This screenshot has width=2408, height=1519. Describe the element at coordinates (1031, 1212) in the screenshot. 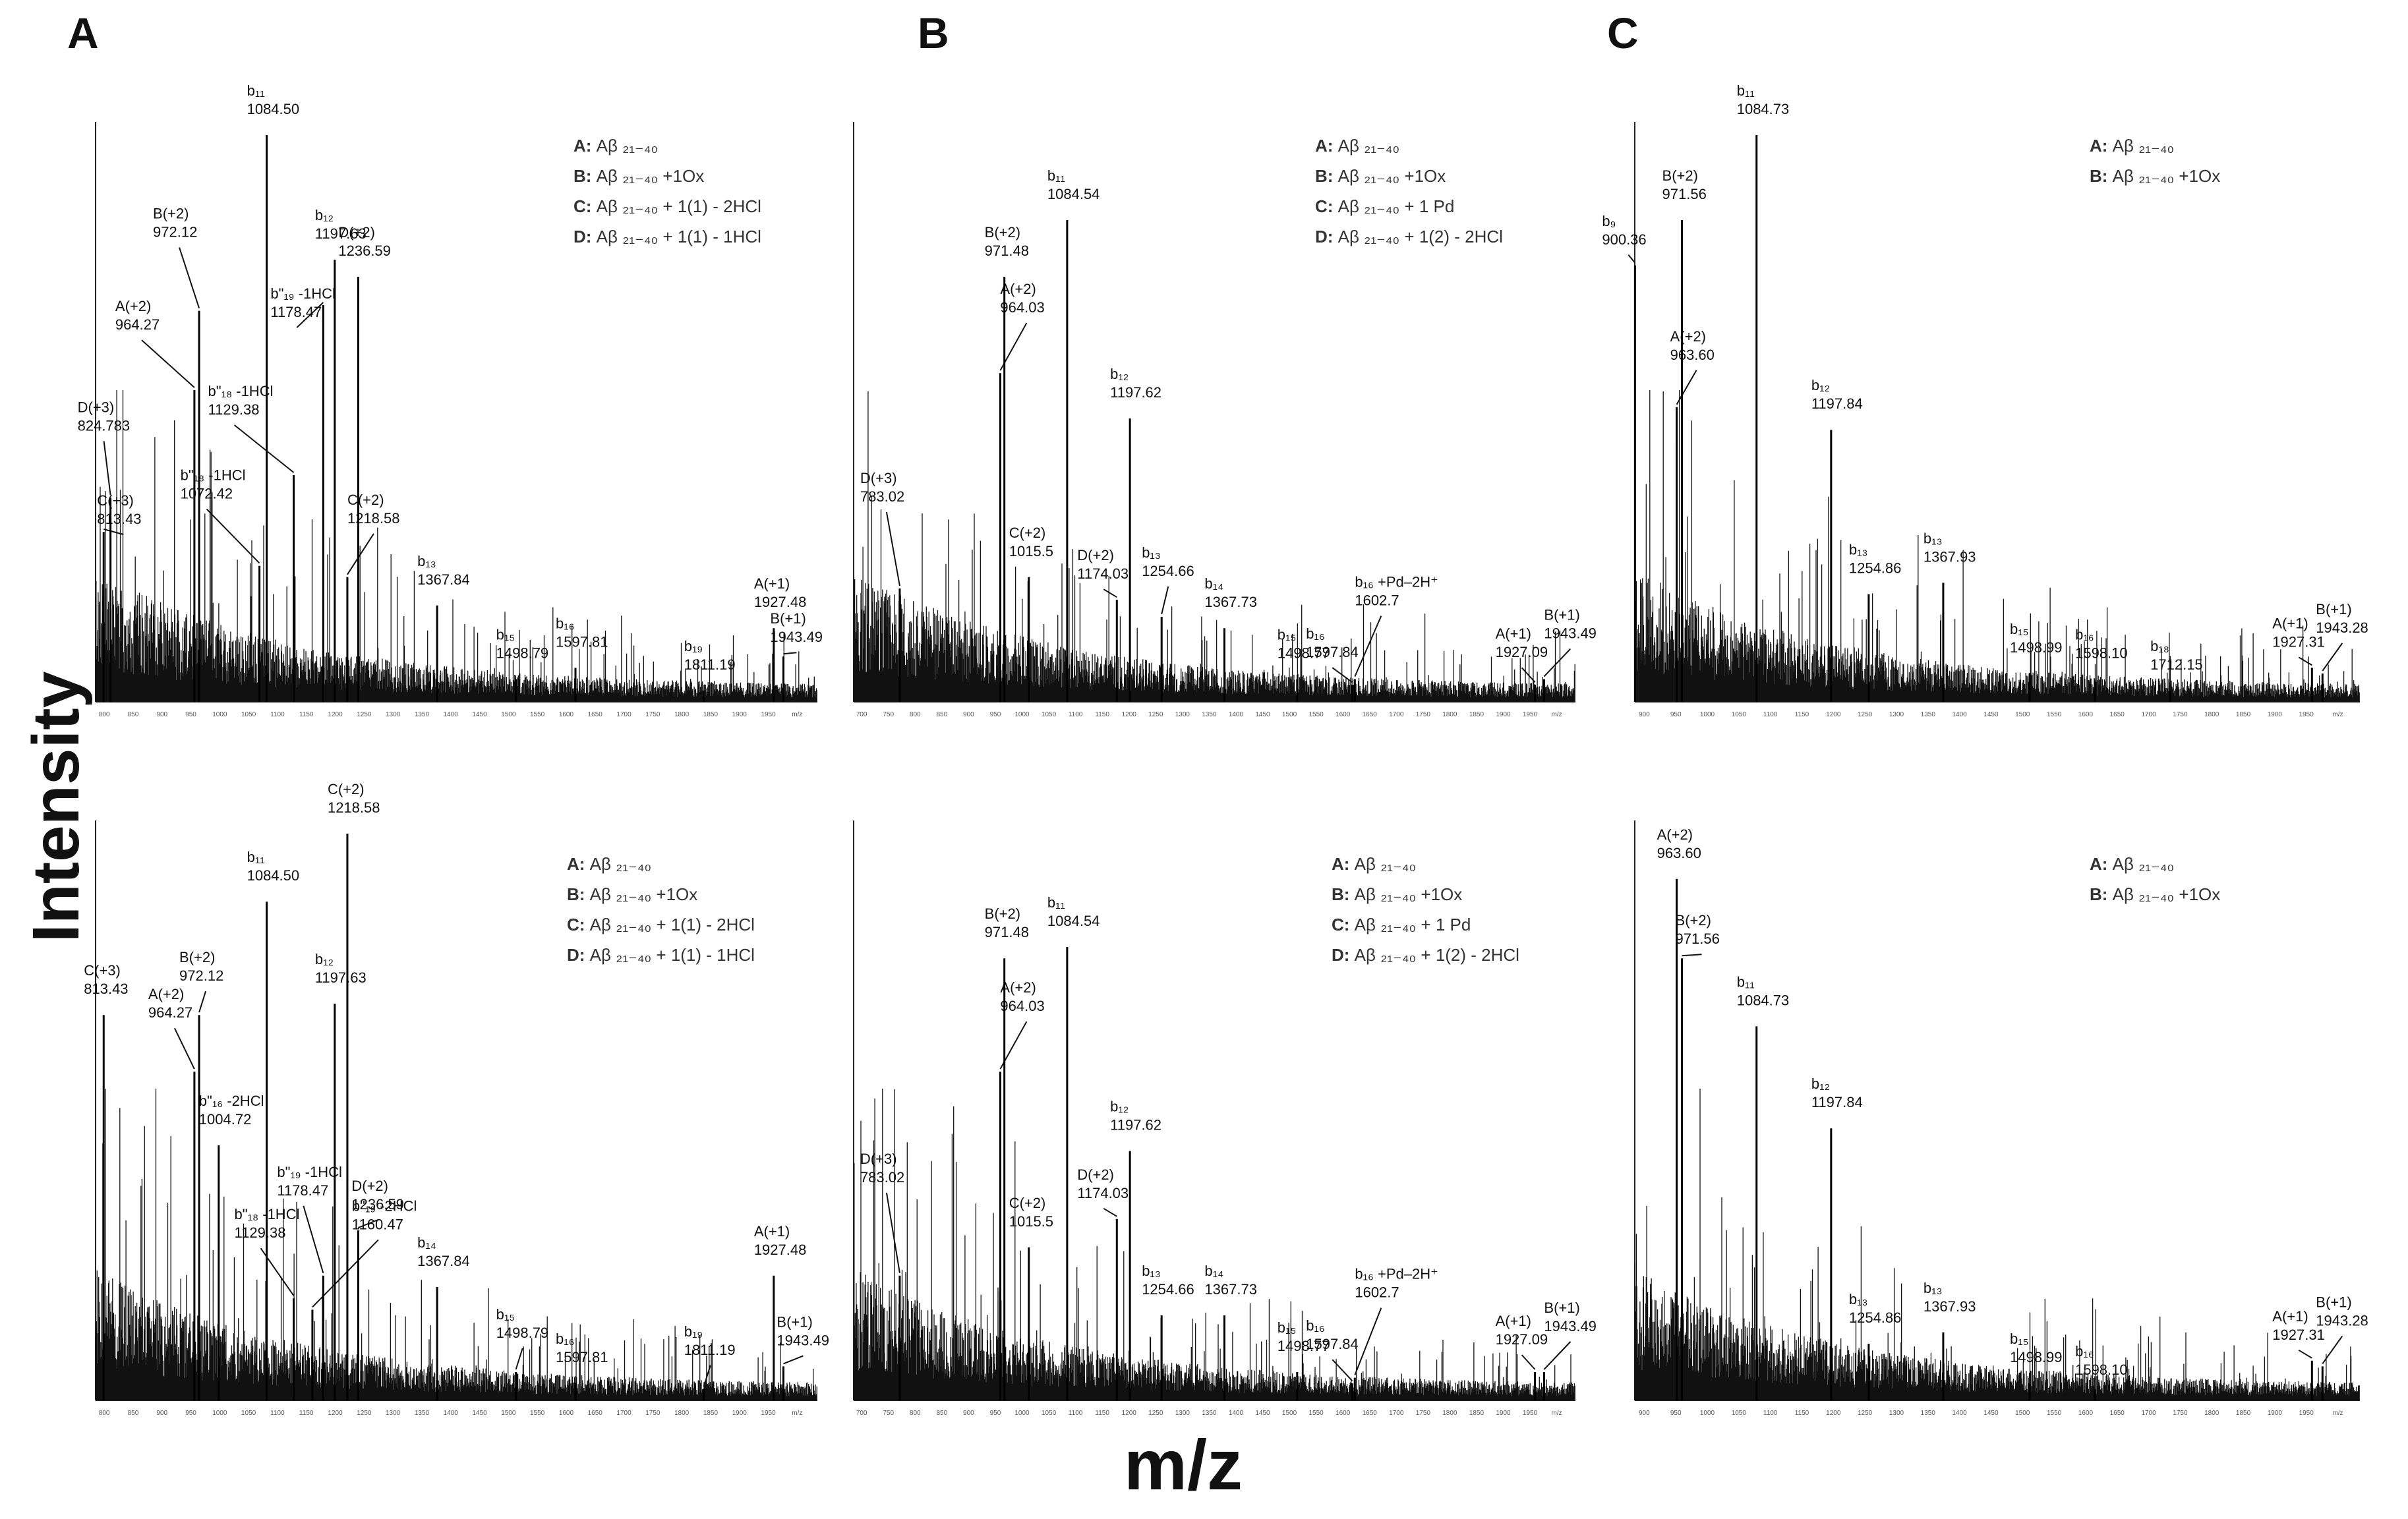

I see `peak-label: C(+2) 1015.5` at that location.